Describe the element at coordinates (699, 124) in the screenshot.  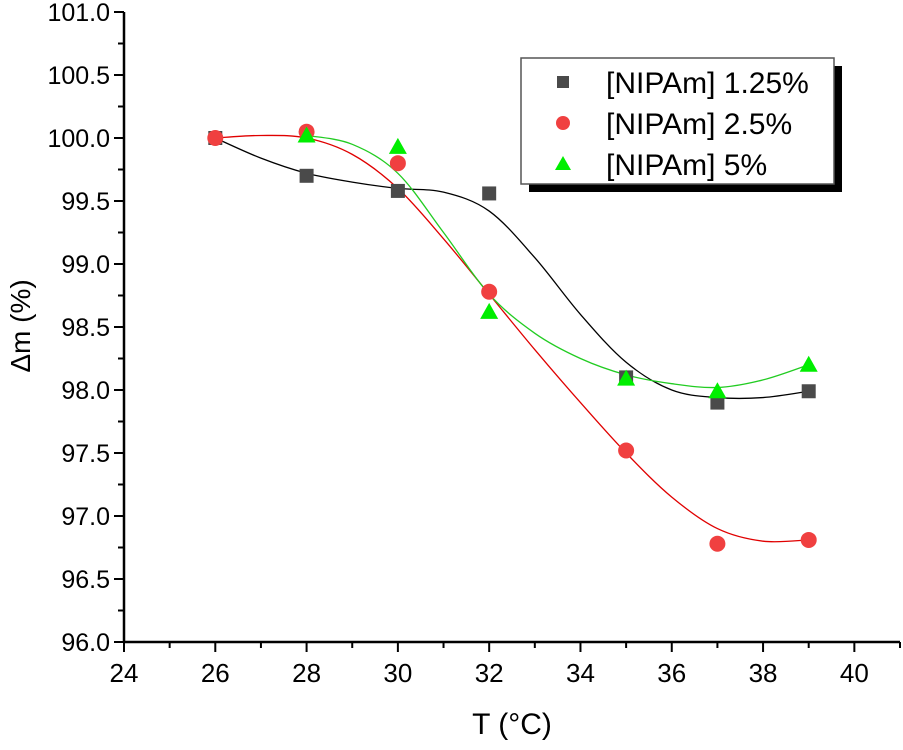
I see `legend-label: [NIPAm] 2.5%` at that location.